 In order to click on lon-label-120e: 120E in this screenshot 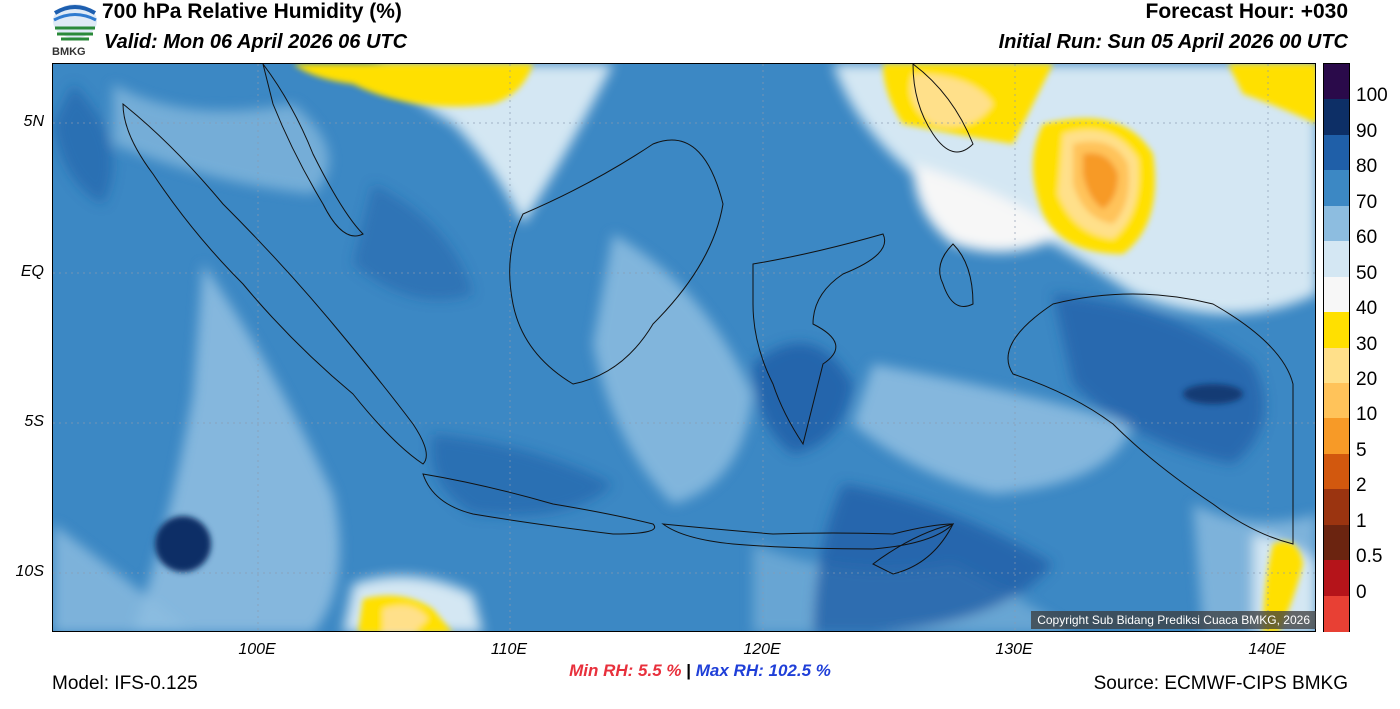, I will do `click(762, 649)`.